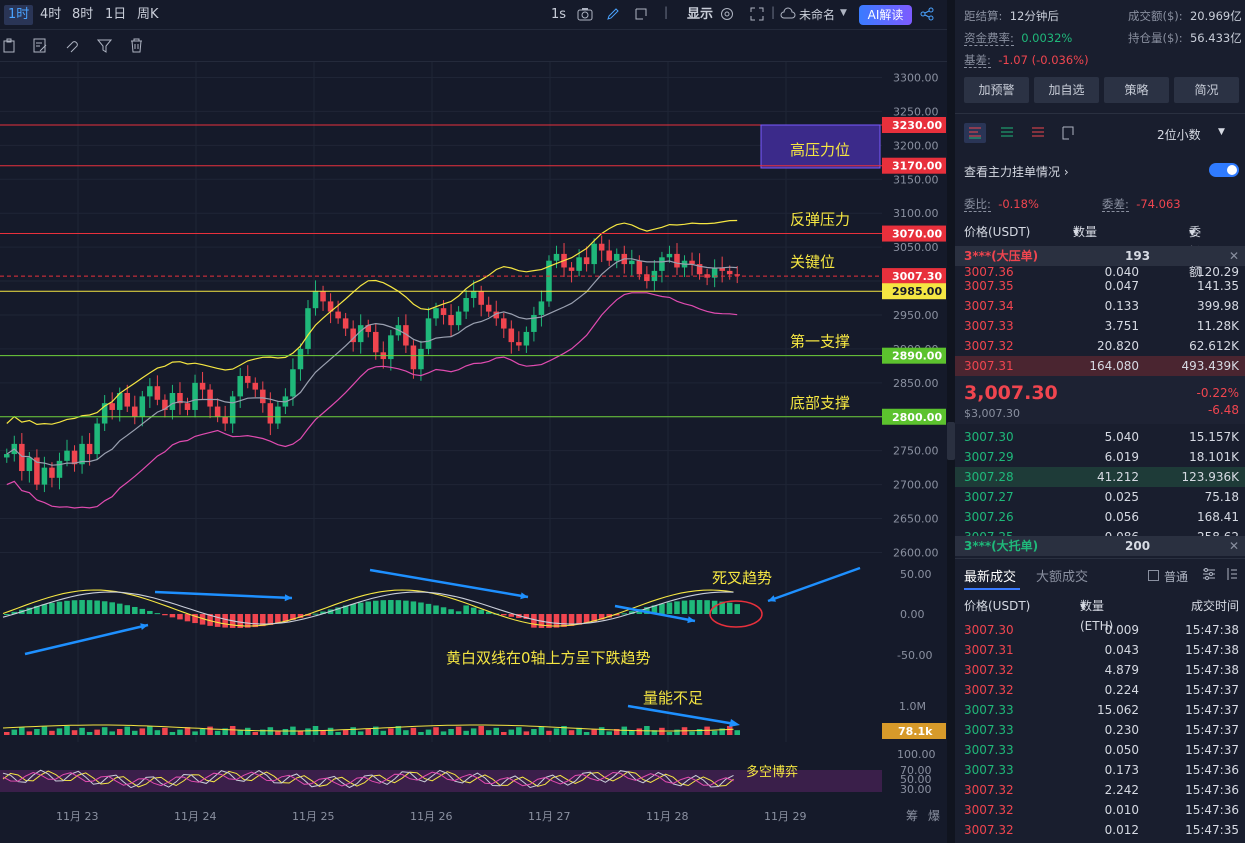 The width and height of the screenshot is (1245, 843). Describe the element at coordinates (1100, 457) in the screenshot. I see `bid-row: 3007.29 6.019 18.101K` at that location.